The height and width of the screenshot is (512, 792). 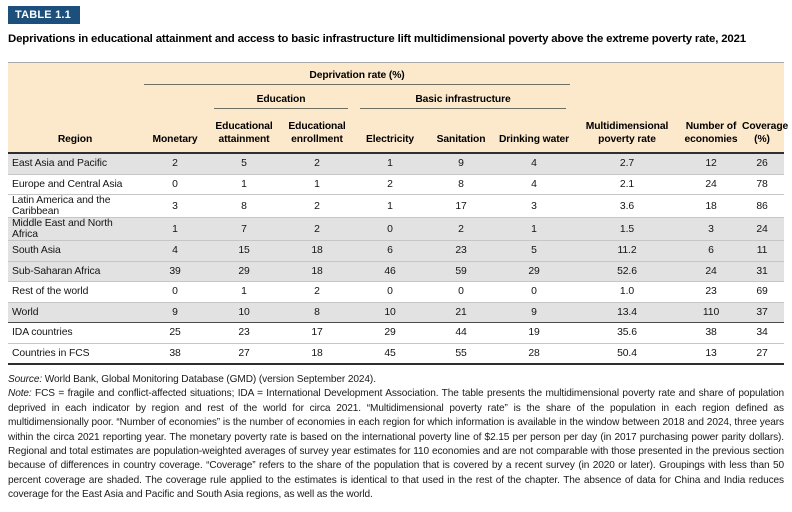 I want to click on col-header-monetary: Monetary, so click(x=175, y=131).